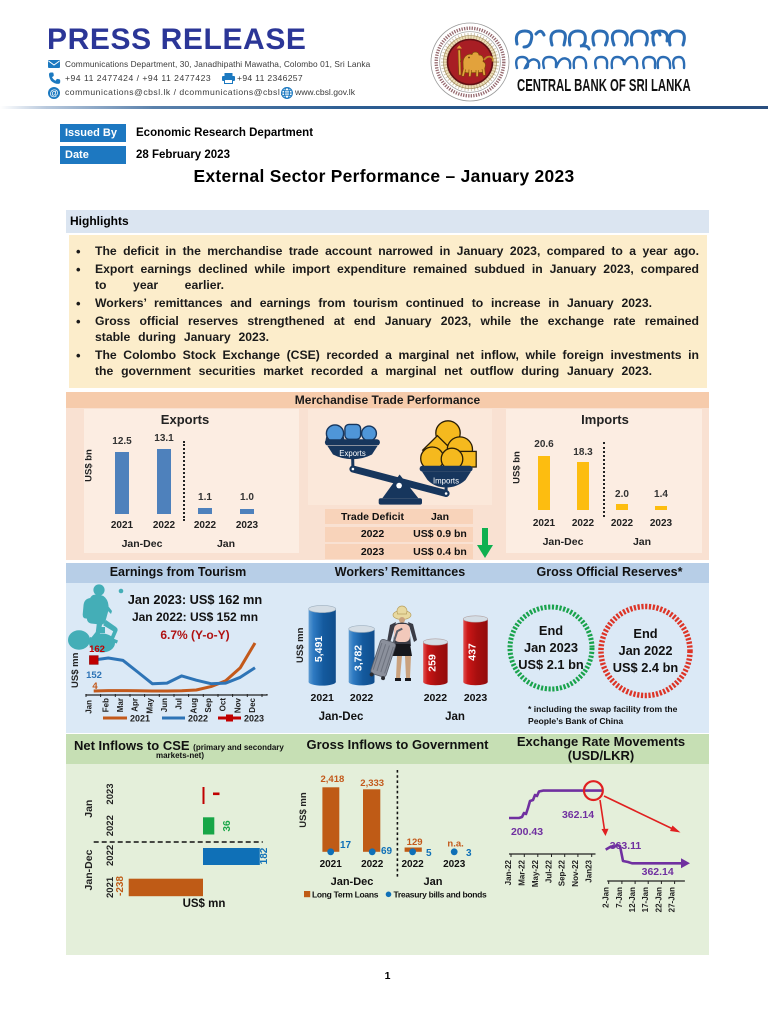 Image resolution: width=768 pixels, height=1024 pixels. I want to click on svg-text: Nov-22, so click(575, 872).